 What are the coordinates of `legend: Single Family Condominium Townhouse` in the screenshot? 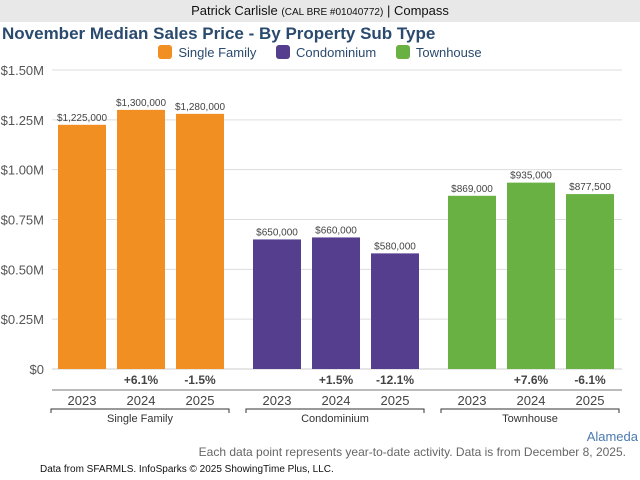 It's located at (320, 52).